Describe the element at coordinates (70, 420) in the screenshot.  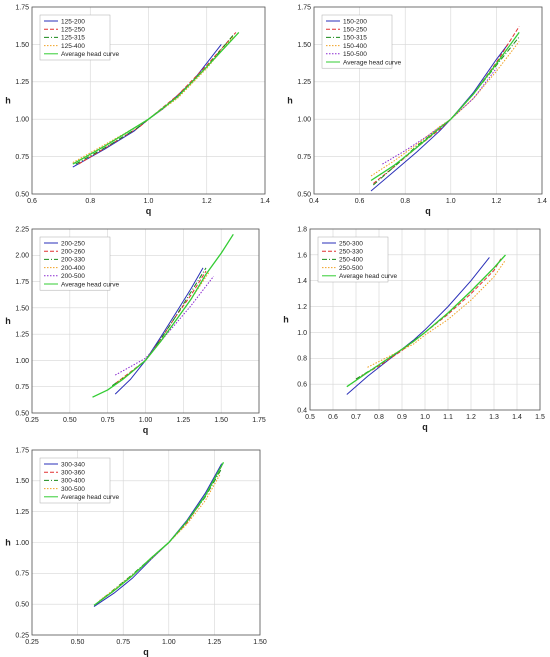
I see `x-tick-label: 0.50` at that location.